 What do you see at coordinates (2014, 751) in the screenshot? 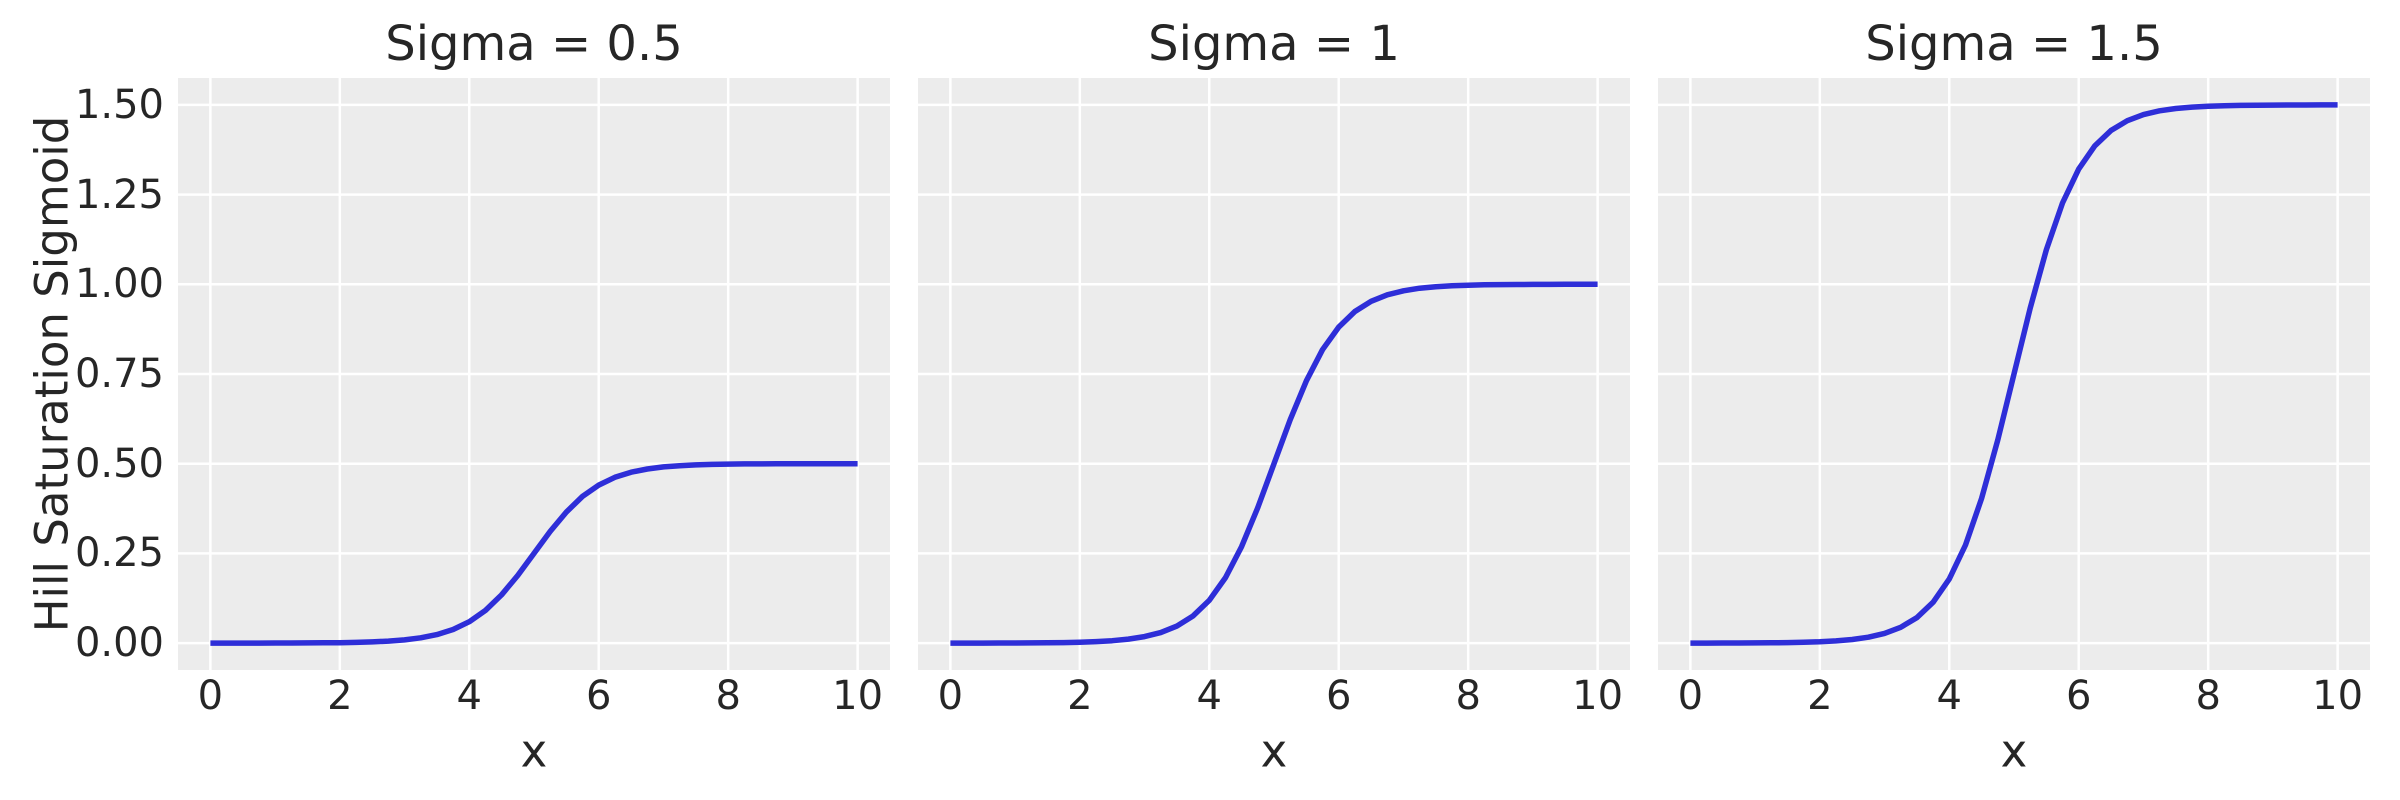
I see `subplot-3-xlabel: x` at bounding box center [2014, 751].